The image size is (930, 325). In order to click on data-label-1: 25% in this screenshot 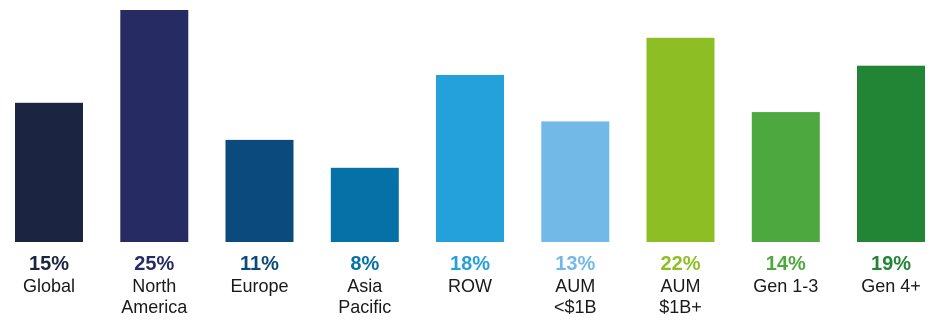, I will do `click(154, 264)`.